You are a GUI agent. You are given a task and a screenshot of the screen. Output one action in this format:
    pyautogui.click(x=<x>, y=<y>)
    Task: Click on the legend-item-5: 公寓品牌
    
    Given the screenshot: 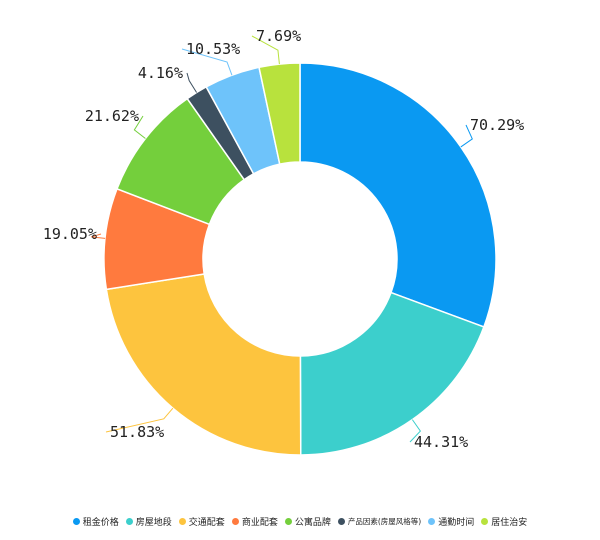 What is the action you would take?
    pyautogui.click(x=307, y=521)
    